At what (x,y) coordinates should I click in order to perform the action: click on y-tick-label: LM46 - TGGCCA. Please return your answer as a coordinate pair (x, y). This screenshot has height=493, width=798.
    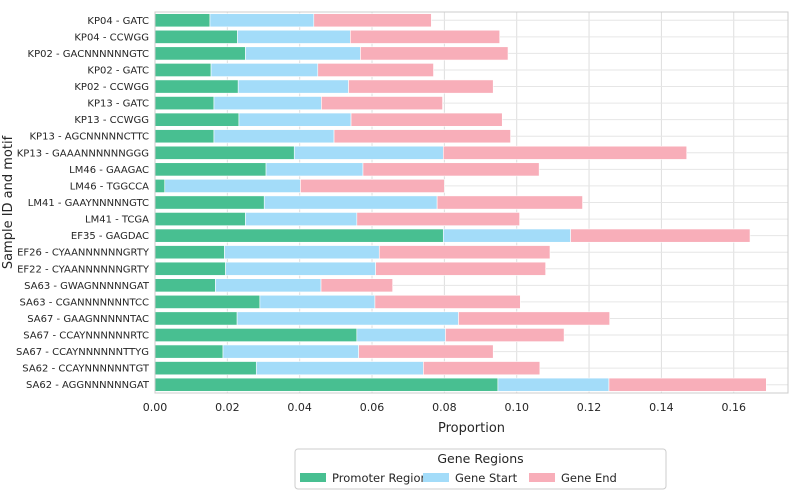
    Looking at the image, I should click on (109, 186).